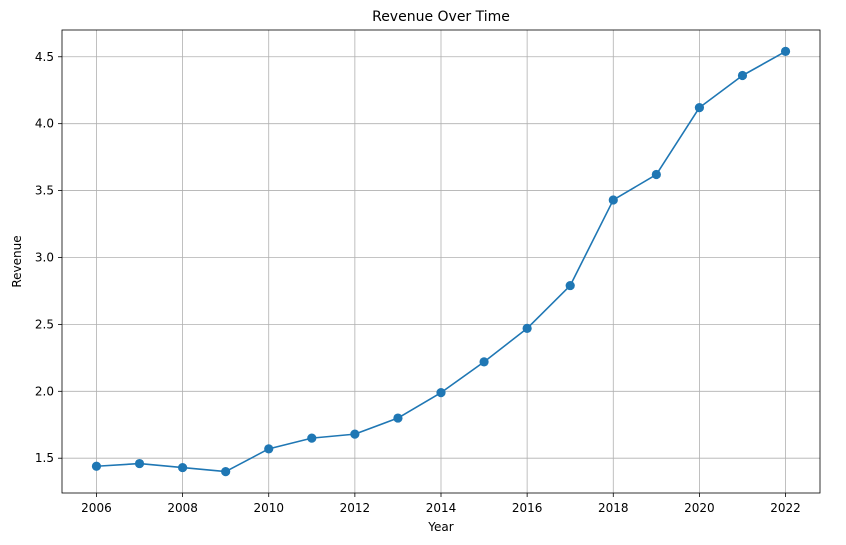 This screenshot has width=846, height=545. I want to click on x-axis-ticks: 2006 2008 2010 2012 2014 2016 2018 2020 2022, so click(441, 504).